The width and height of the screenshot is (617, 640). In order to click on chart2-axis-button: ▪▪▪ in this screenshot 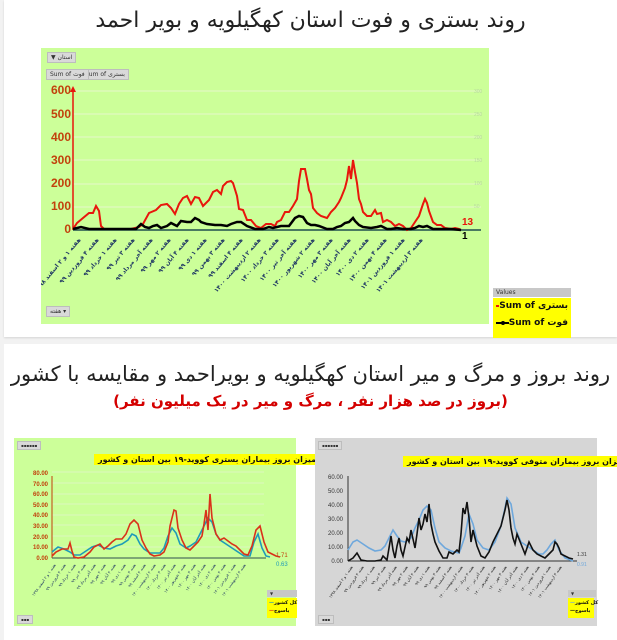, I will do `click(25, 619)`.